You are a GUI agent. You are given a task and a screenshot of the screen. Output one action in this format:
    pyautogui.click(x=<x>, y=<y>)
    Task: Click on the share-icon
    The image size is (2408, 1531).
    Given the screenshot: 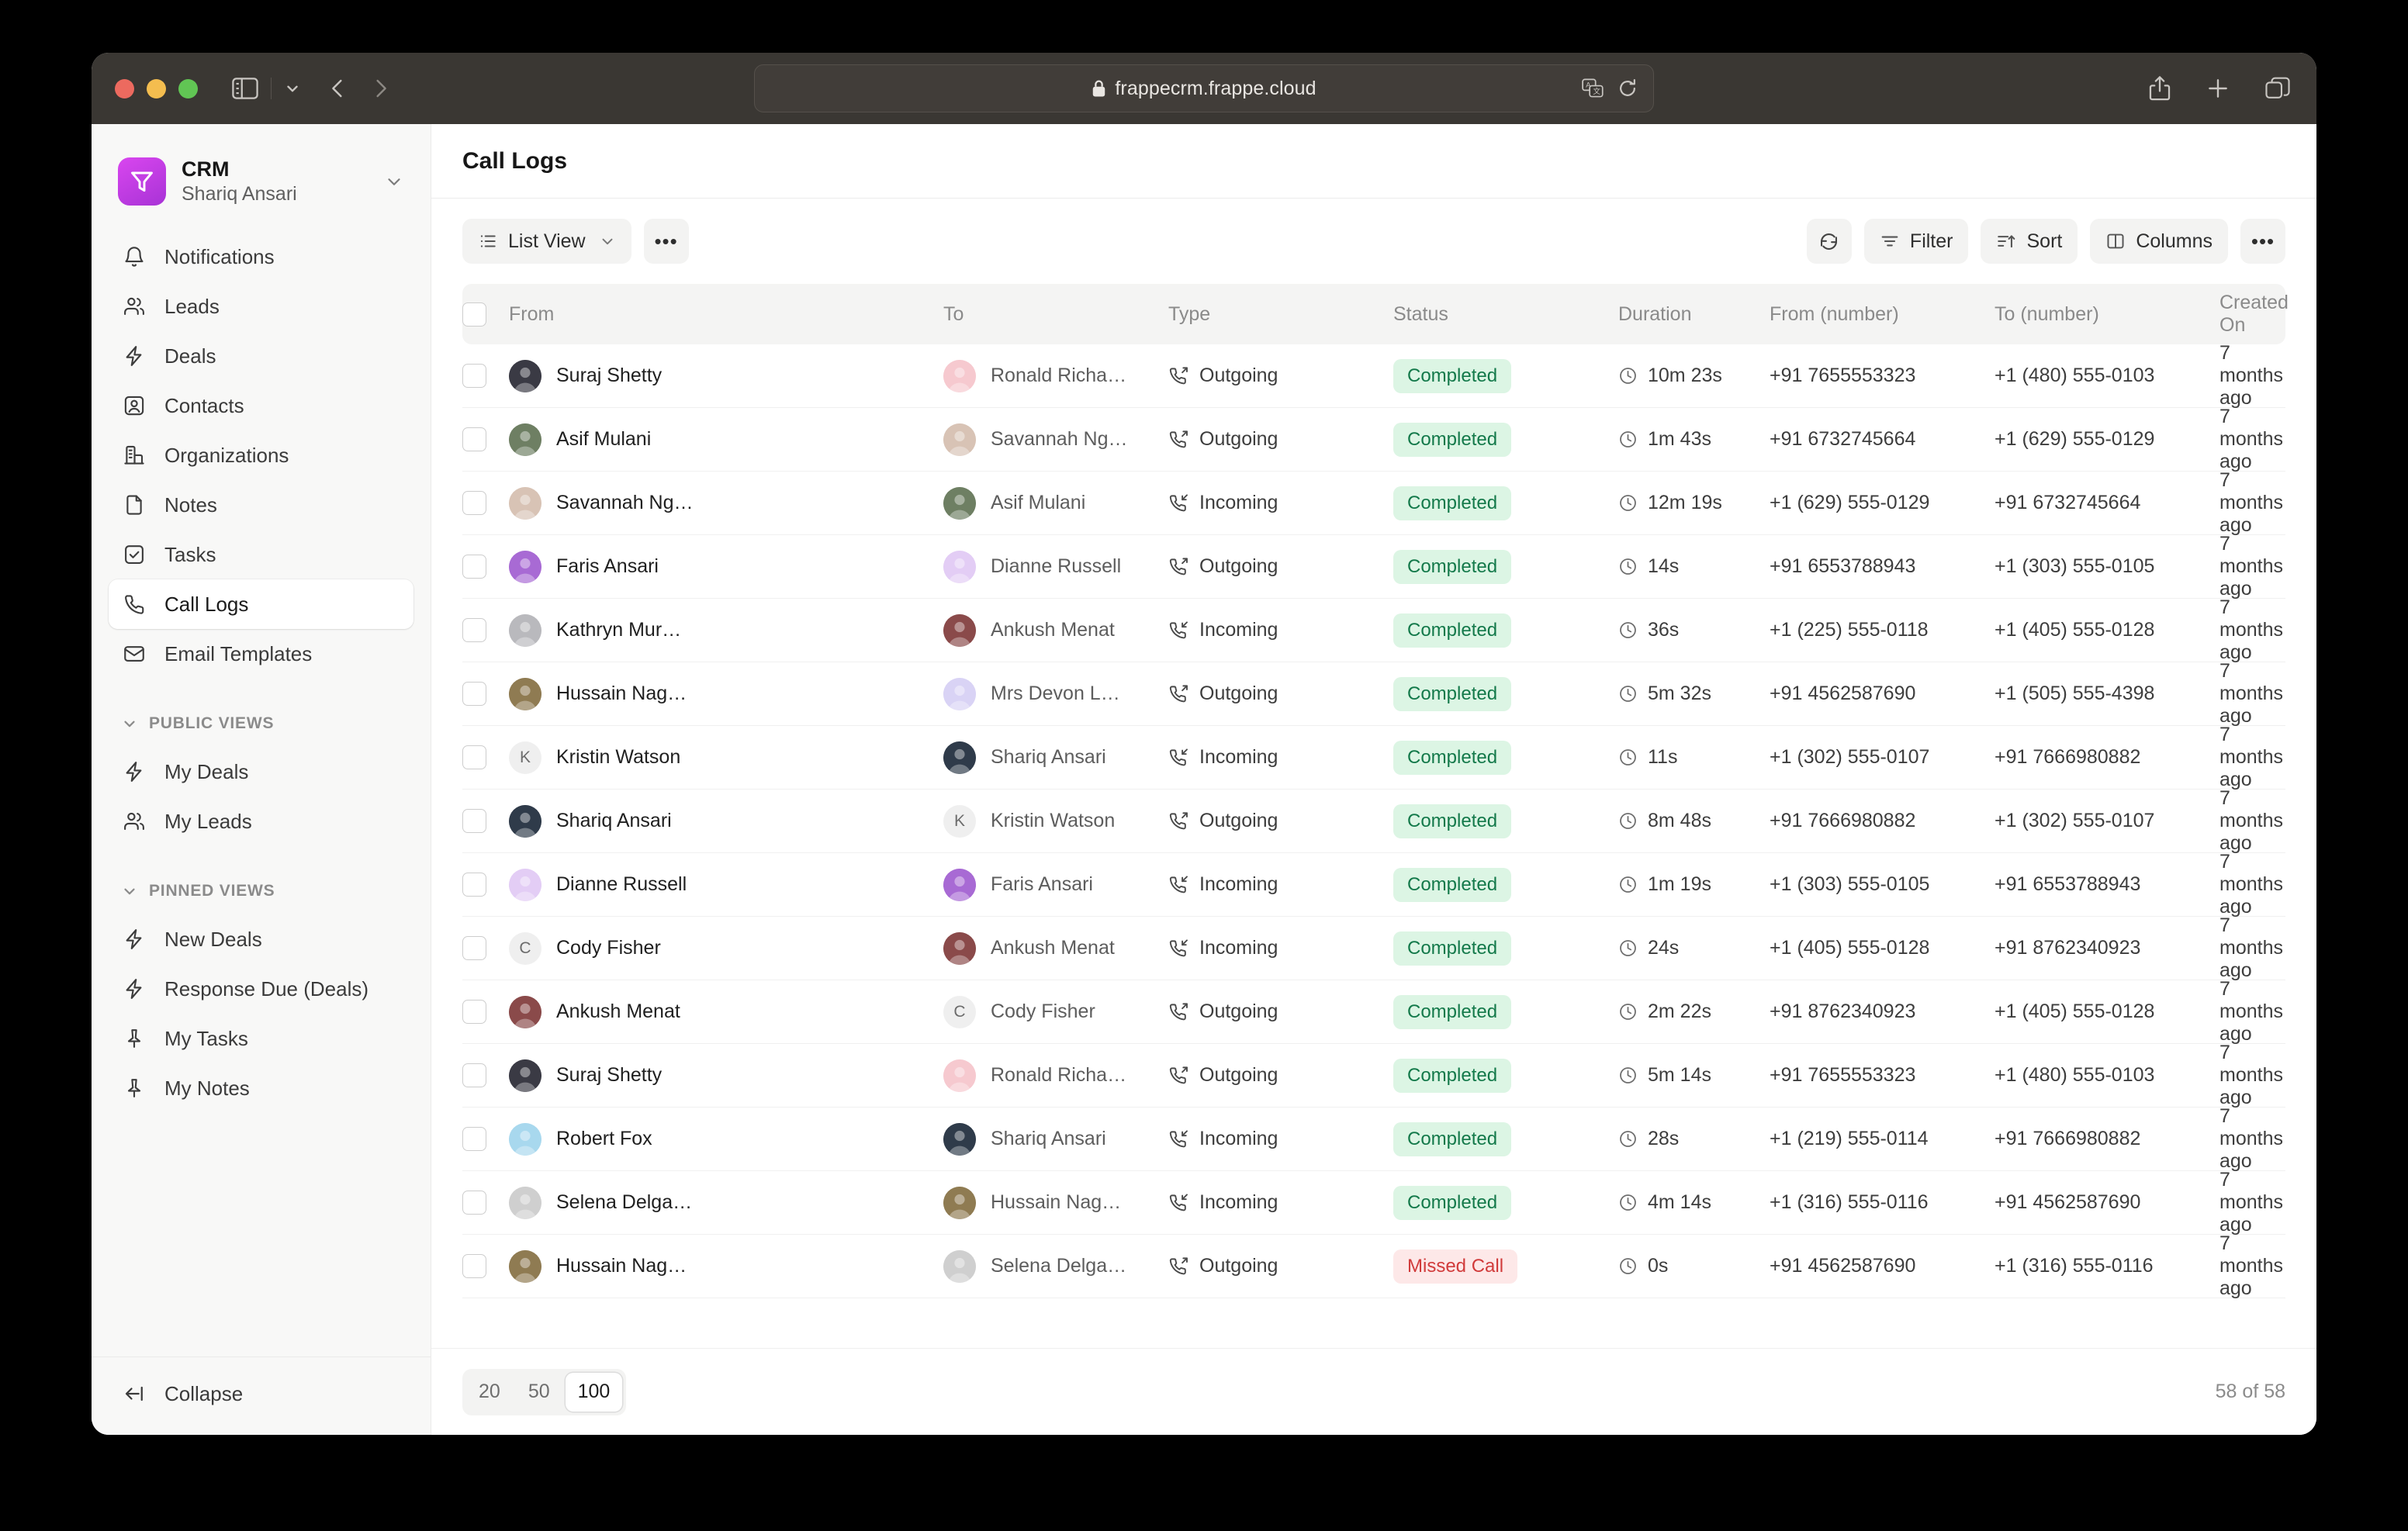 What is the action you would take?
    pyautogui.click(x=2160, y=88)
    